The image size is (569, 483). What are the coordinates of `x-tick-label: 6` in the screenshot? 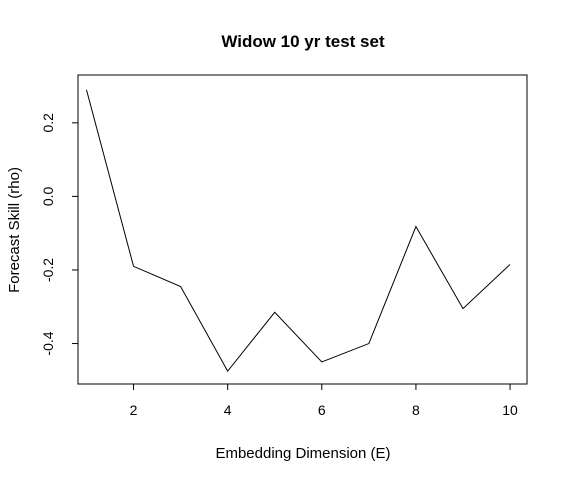 It's located at (322, 410).